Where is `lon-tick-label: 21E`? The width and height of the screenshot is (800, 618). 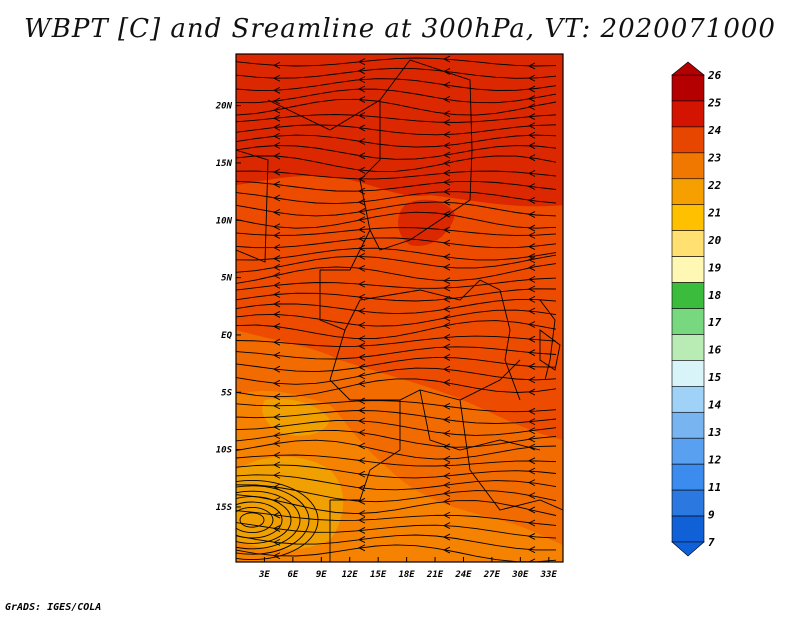 lon-tick-label: 21E is located at coordinates (435, 575).